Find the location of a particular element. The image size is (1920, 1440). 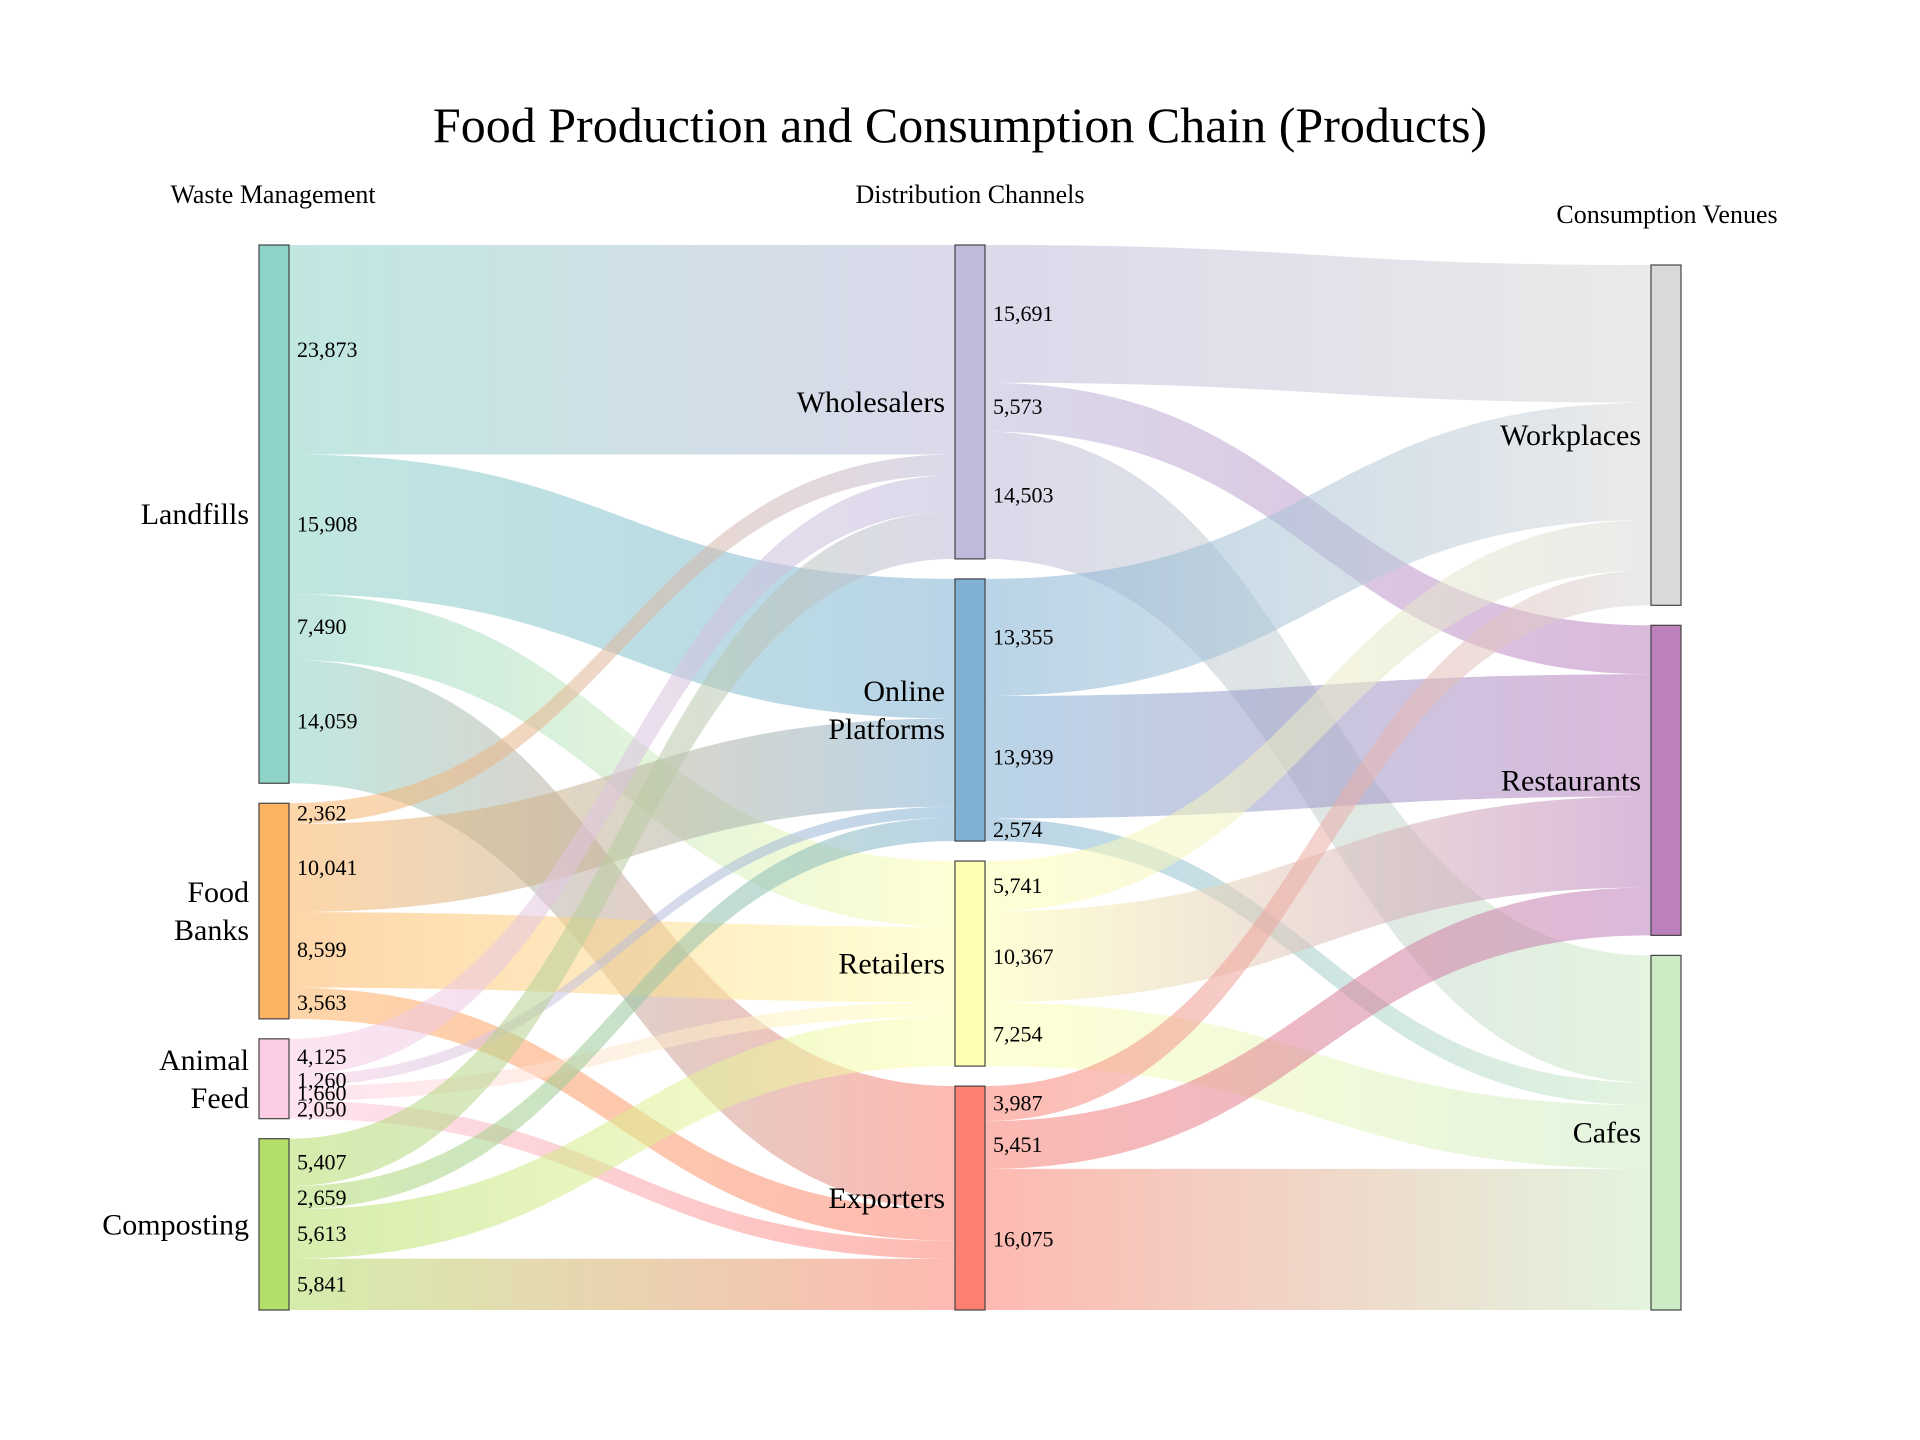

link-exporters-to-workplaces is located at coordinates (1318, 846).